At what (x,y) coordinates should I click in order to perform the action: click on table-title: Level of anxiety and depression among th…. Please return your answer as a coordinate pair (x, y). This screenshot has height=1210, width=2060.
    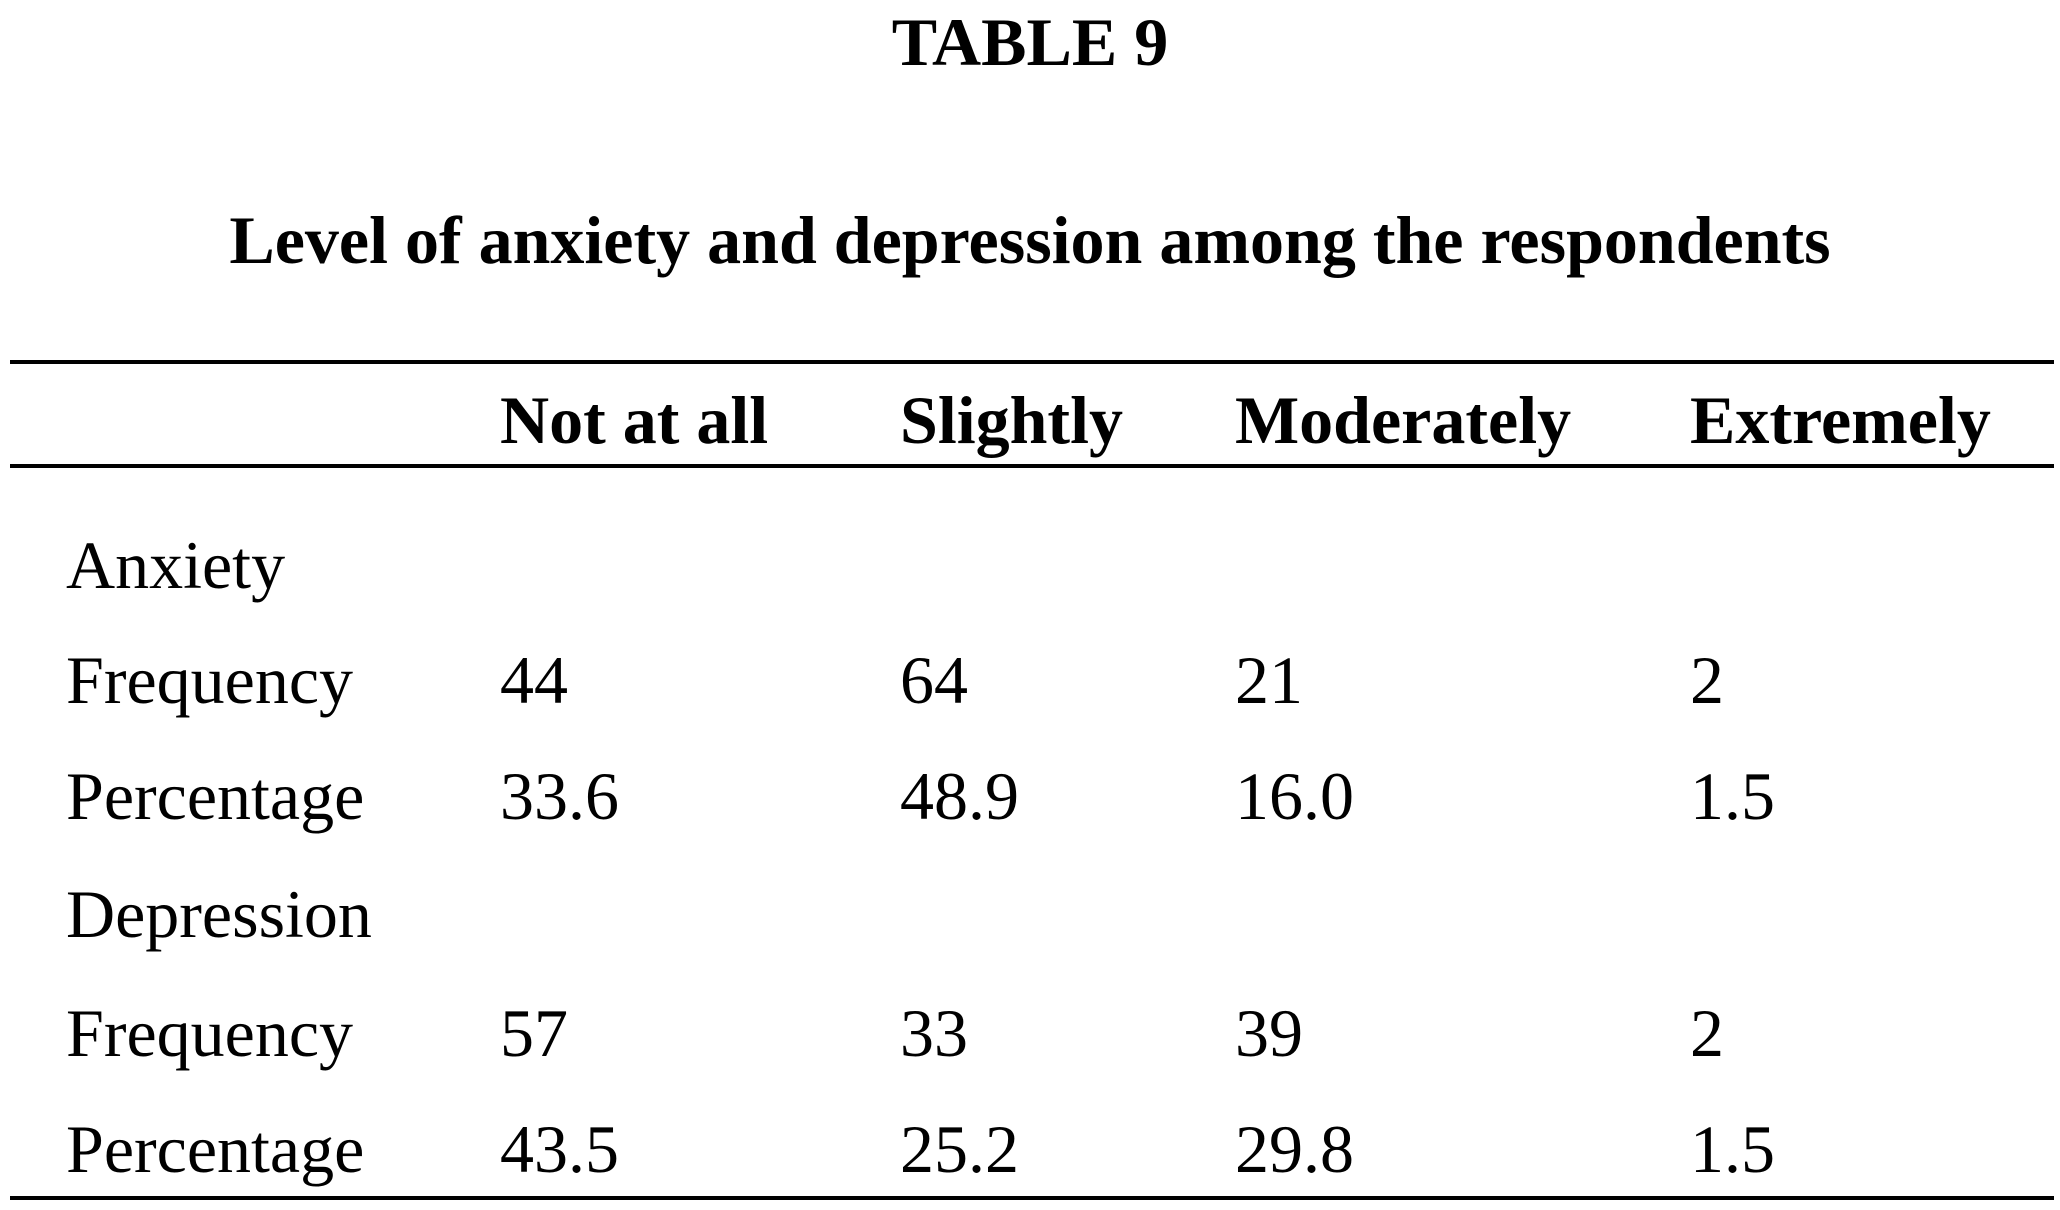
    Looking at the image, I should click on (1030, 240).